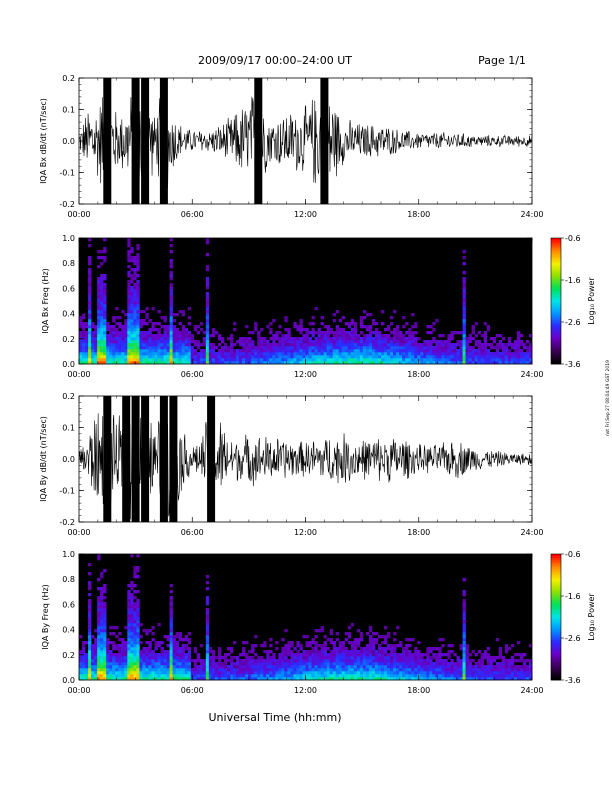 The height and width of the screenshot is (792, 612). Describe the element at coordinates (78, 214) in the screenshot. I see `x-tick-label: 00:00` at that location.